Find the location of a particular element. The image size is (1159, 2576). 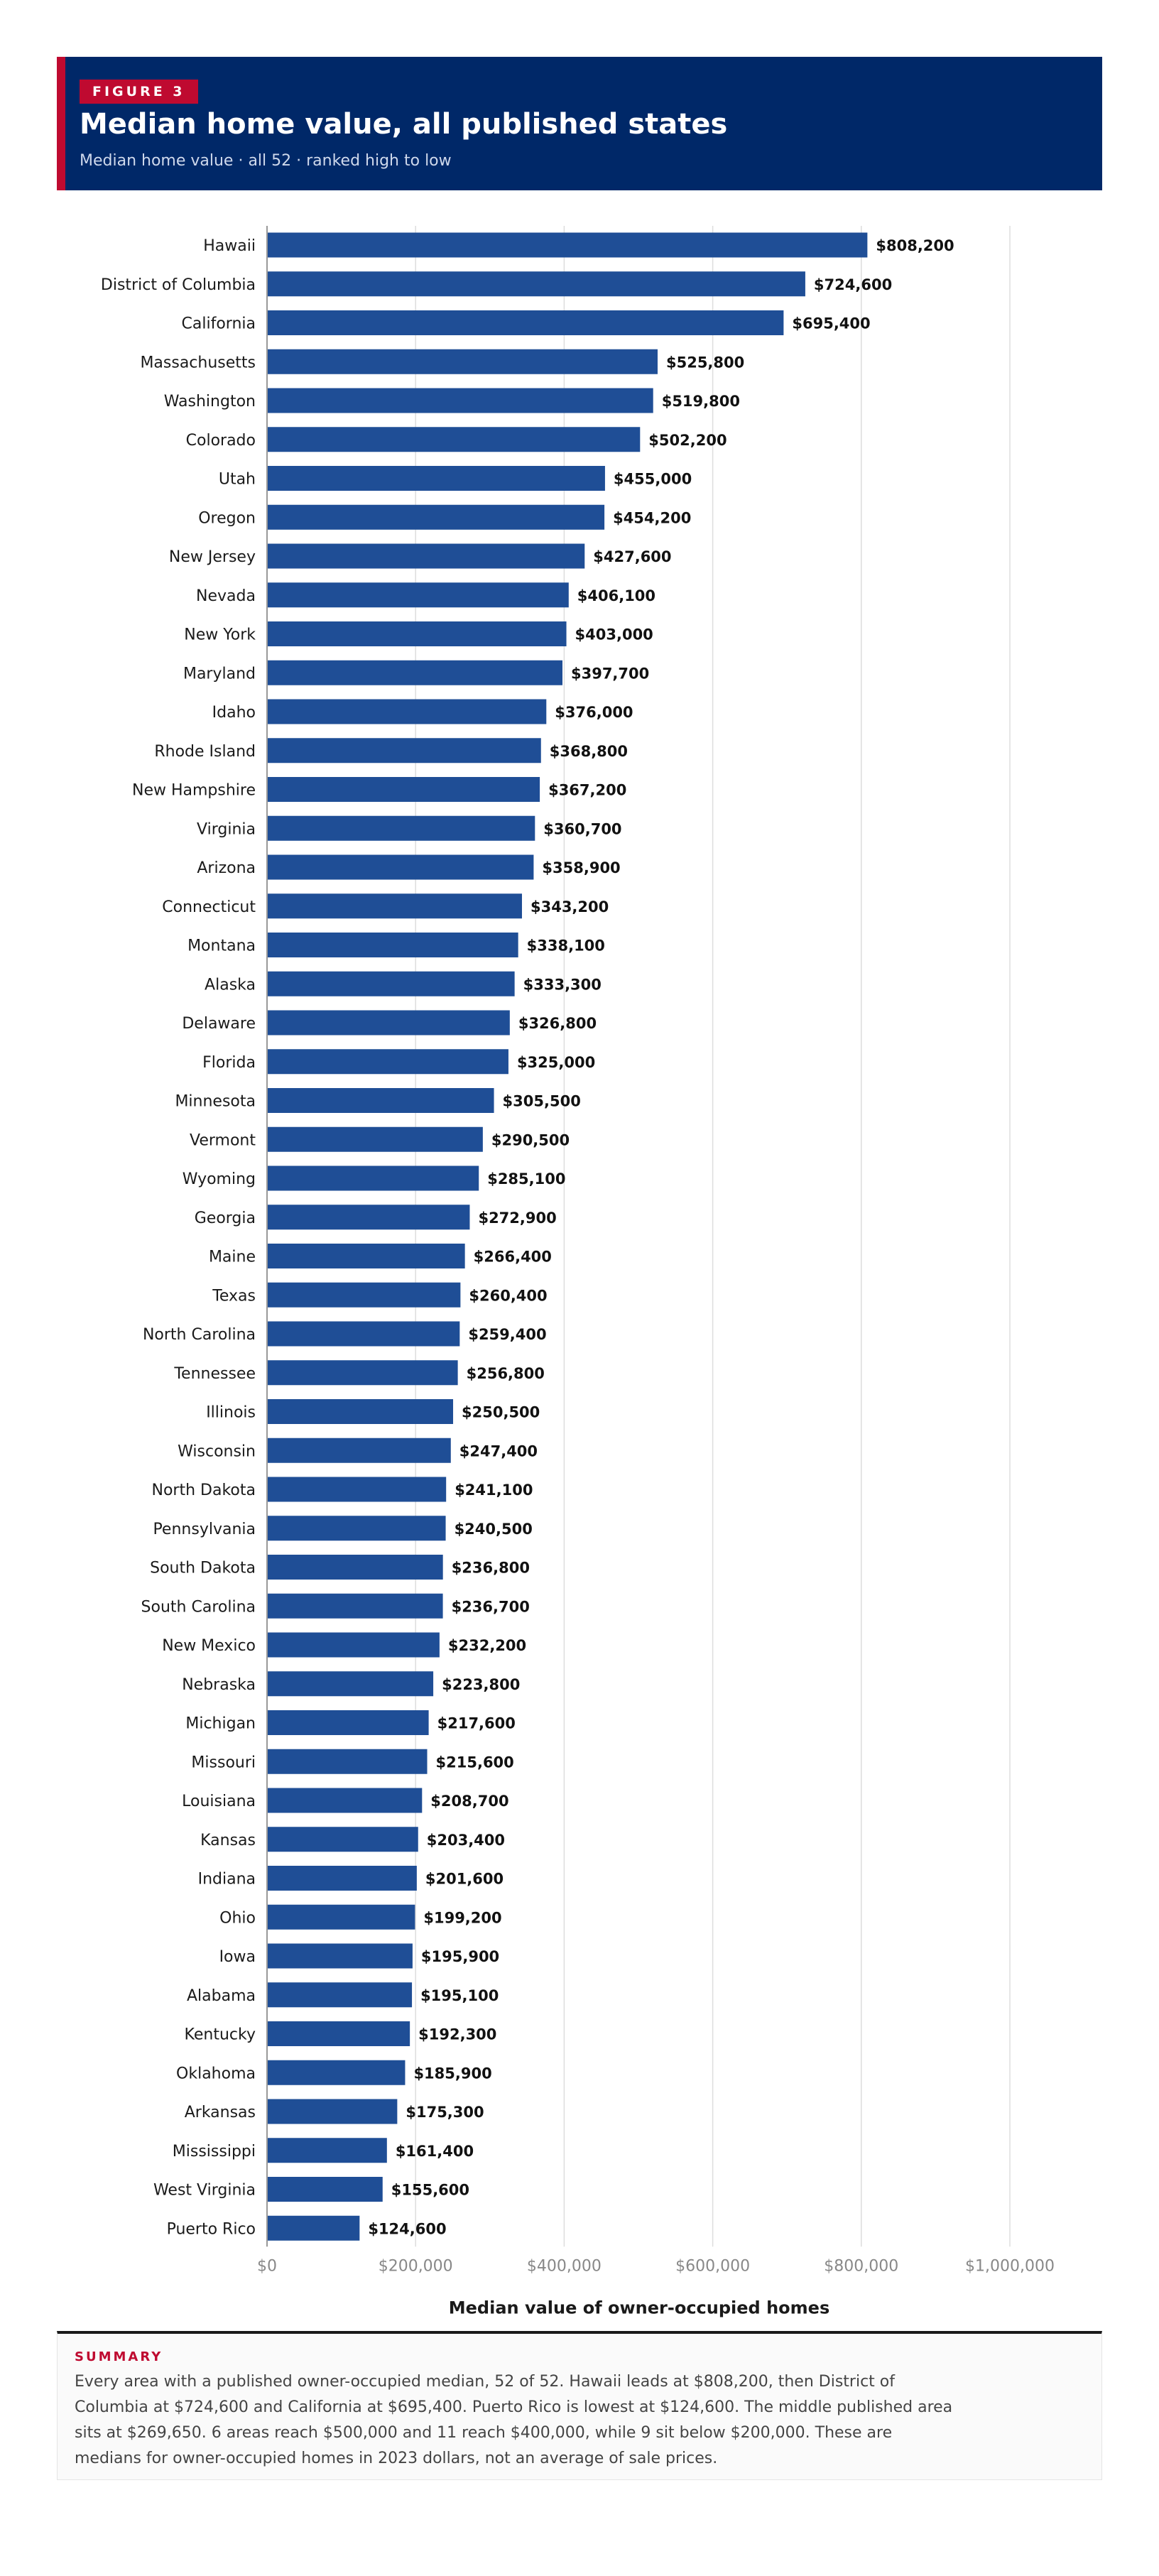

value-label: $215,600 is located at coordinates (475, 1762).